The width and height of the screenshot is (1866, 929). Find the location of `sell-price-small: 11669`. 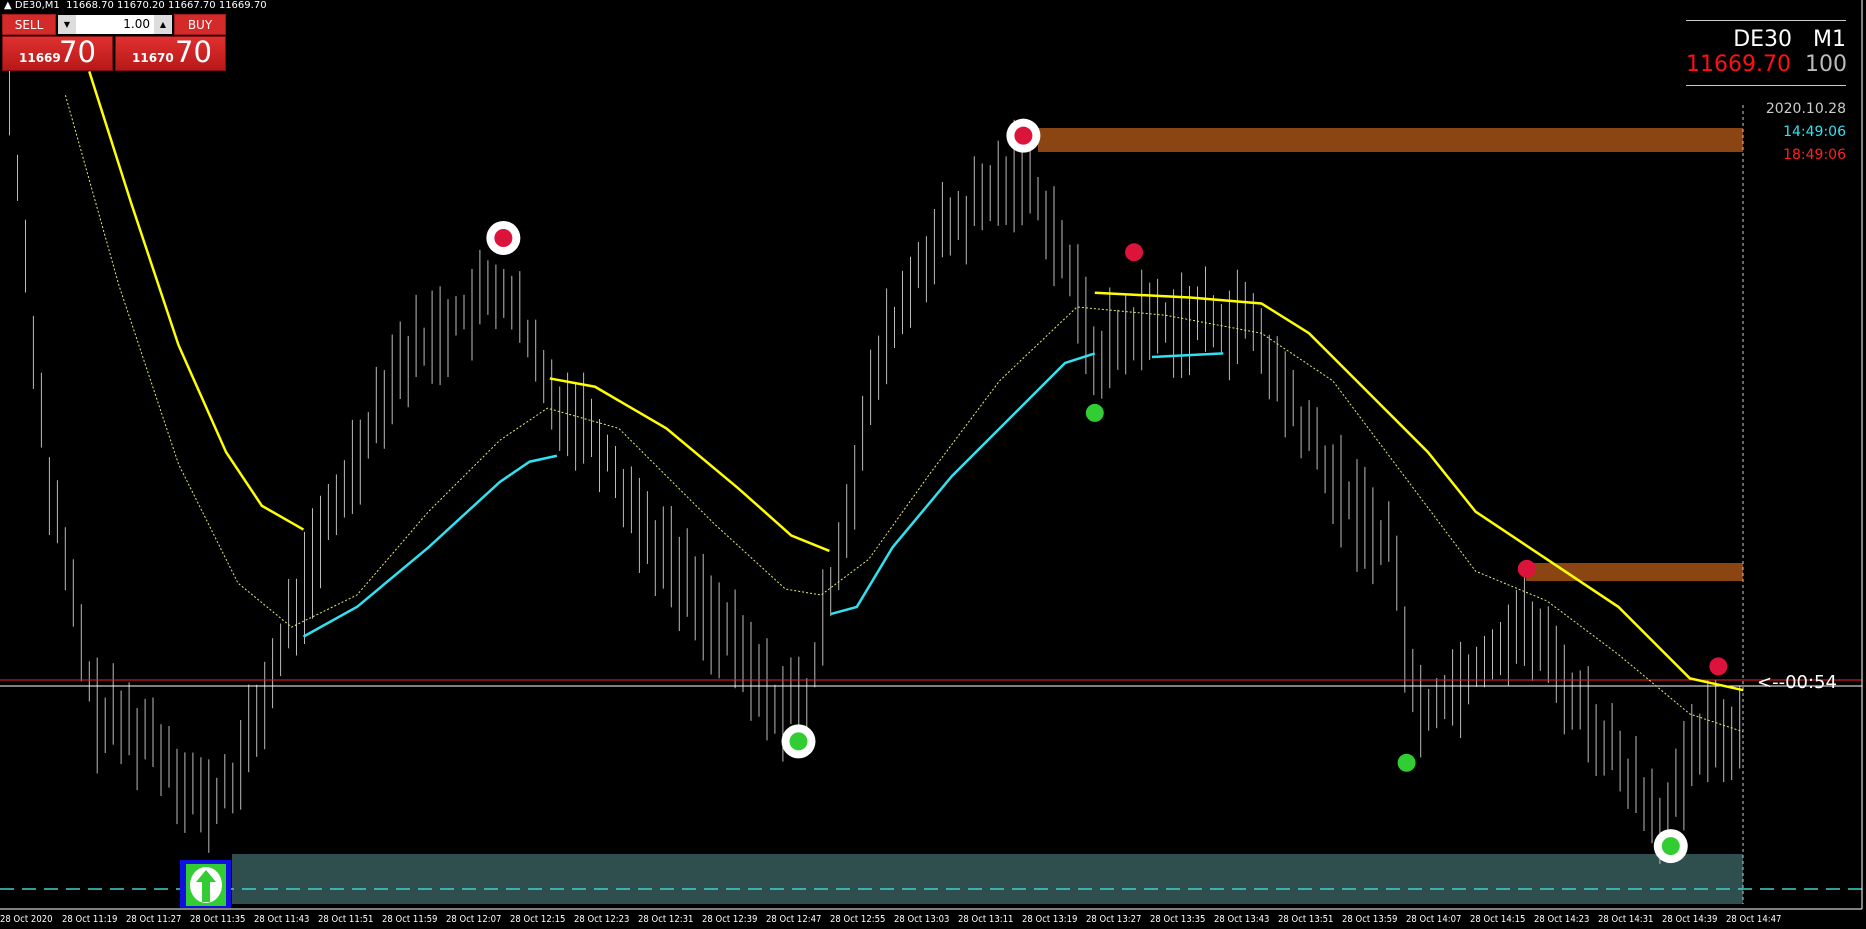

sell-price-small: 11669 is located at coordinates (40, 58).